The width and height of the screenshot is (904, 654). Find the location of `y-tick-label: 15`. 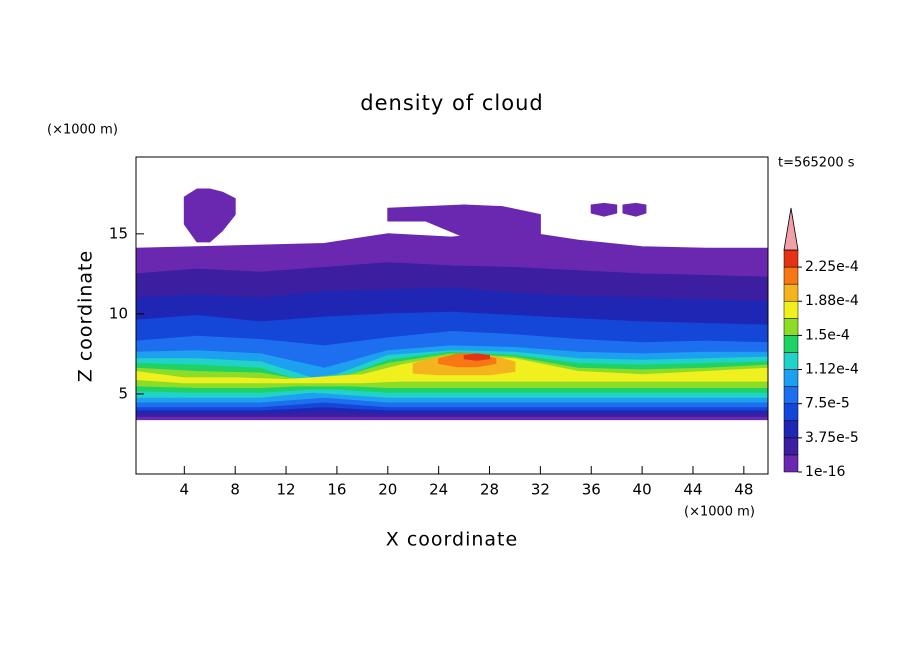

y-tick-label: 15 is located at coordinates (118, 233).